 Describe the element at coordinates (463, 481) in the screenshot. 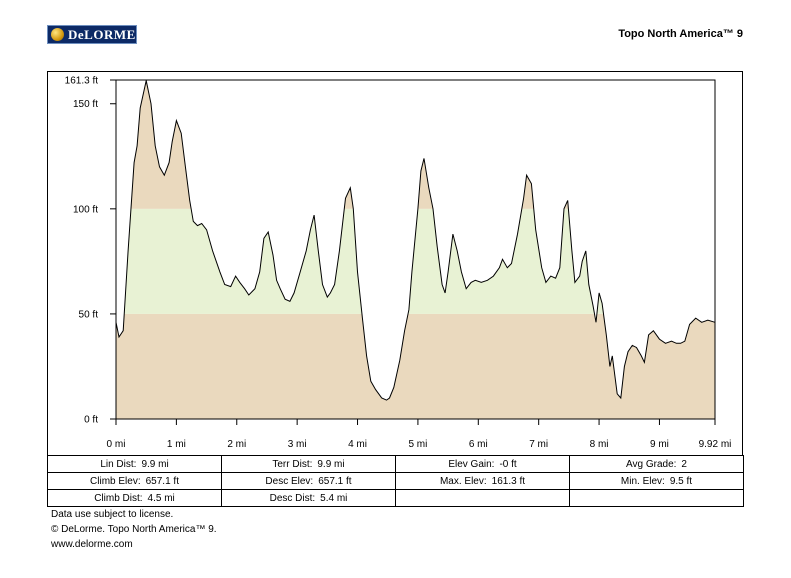

I see `stat-label: Max. Elev:` at that location.